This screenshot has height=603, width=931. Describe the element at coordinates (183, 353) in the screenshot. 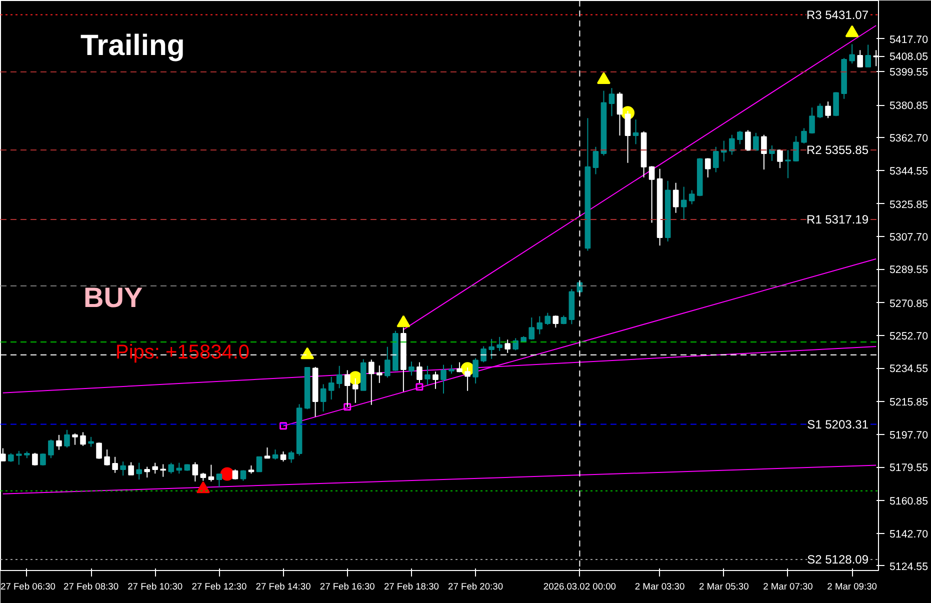

I see `annotation: Pips: +15834.0` at that location.